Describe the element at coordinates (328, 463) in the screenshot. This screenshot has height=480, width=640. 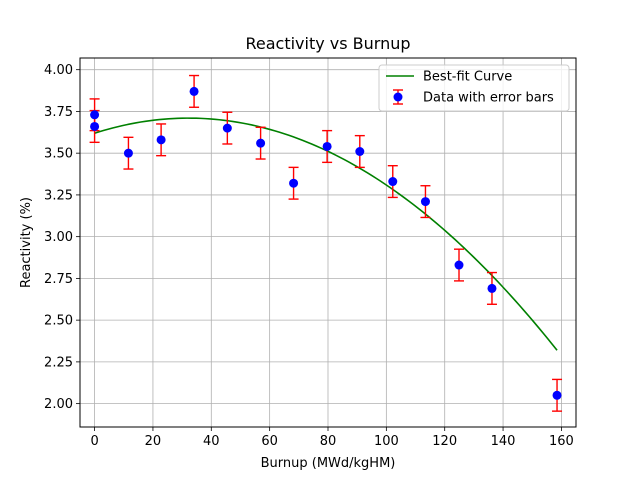
I see `x-axis-label: Burnup (MWd/kgHM)` at that location.